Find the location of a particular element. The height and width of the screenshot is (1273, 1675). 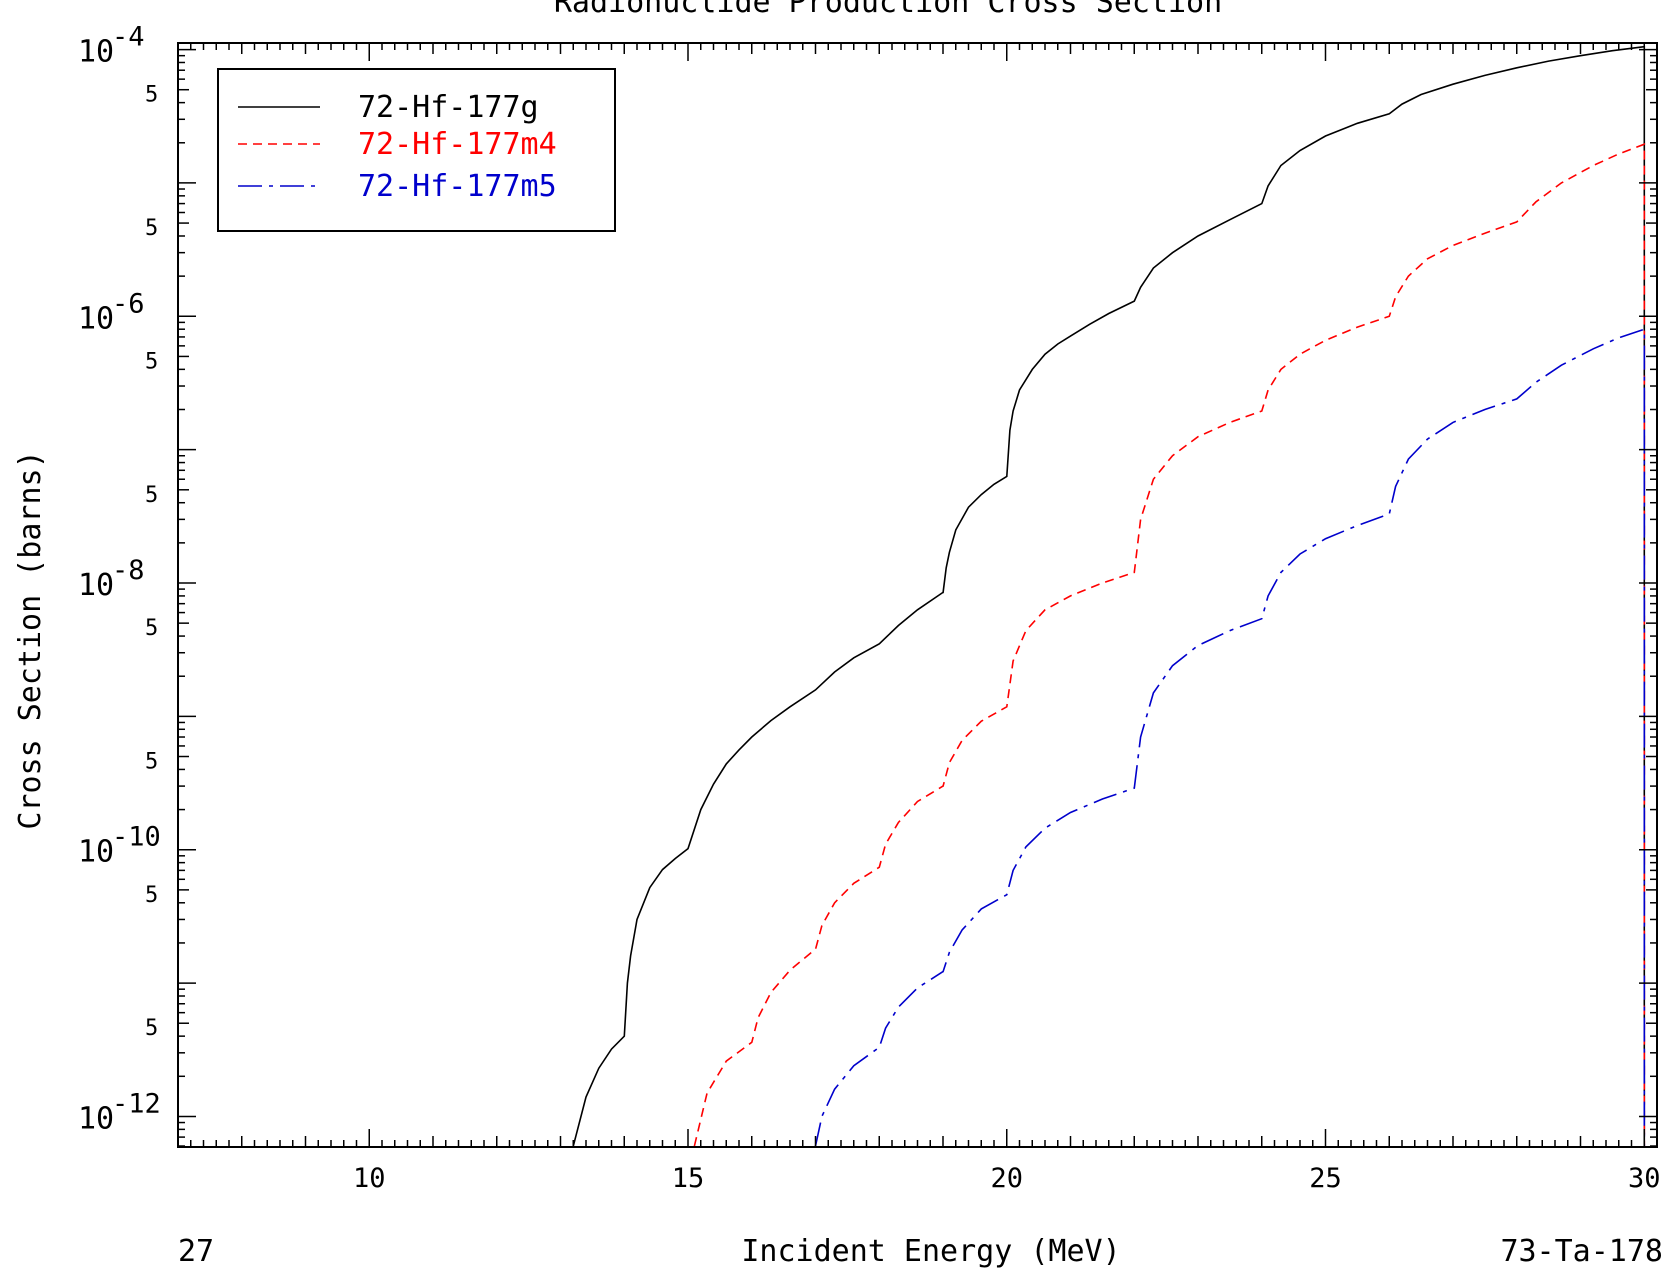

x-tick-label: 20 is located at coordinates (1006, 1178).